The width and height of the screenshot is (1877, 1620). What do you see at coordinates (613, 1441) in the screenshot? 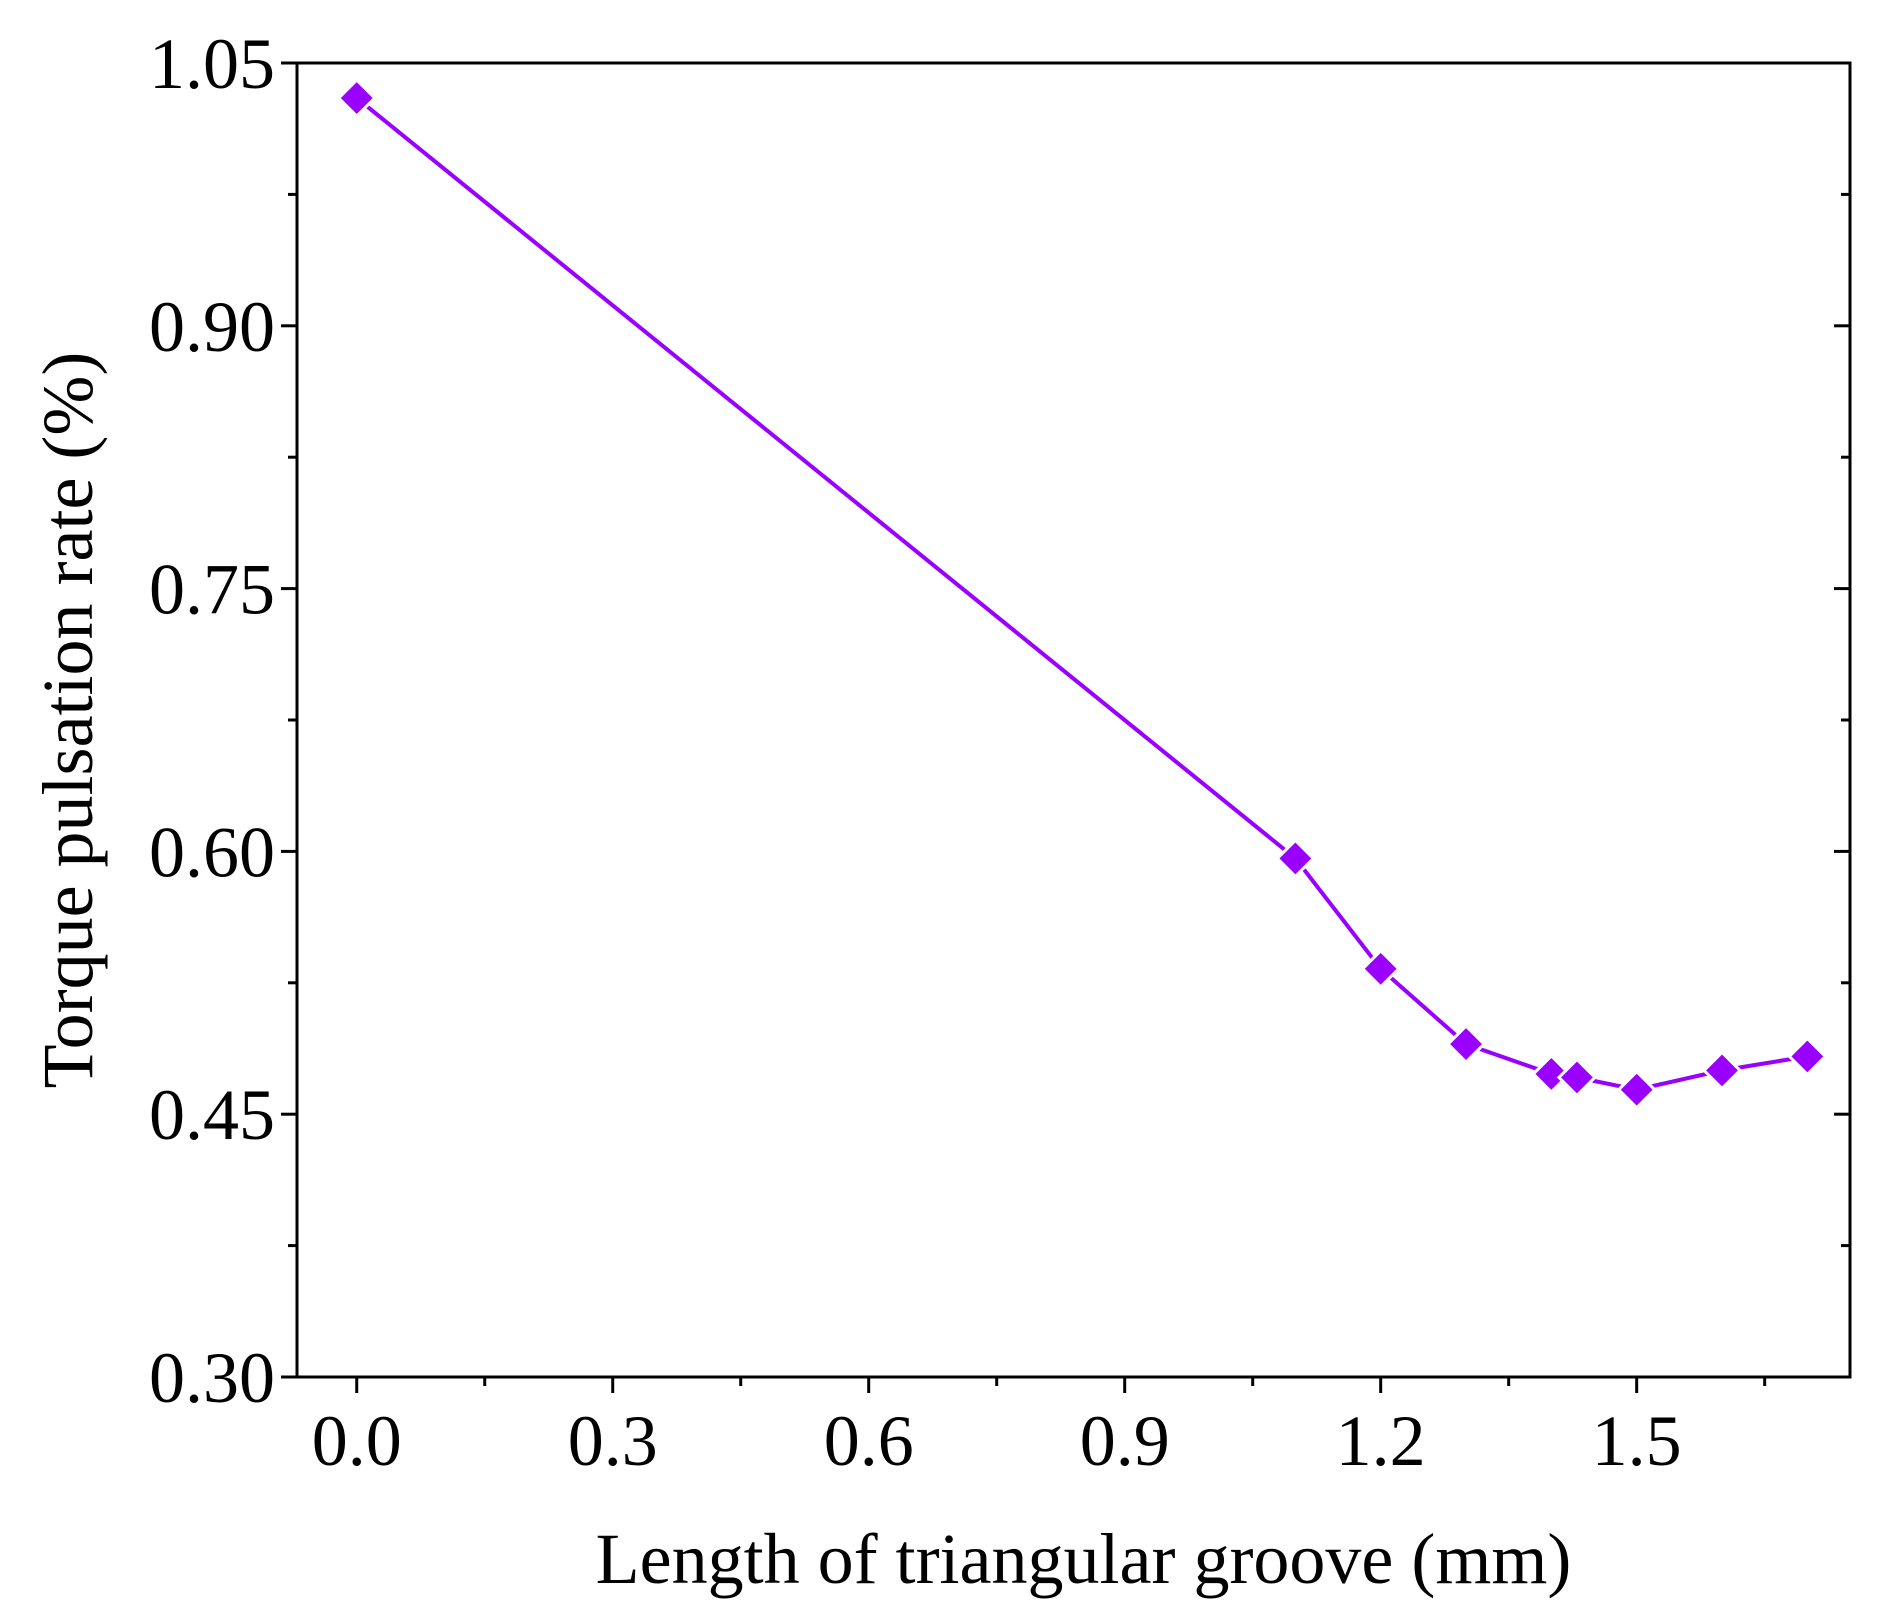
I see `x-tick-label: 0.3` at bounding box center [613, 1441].